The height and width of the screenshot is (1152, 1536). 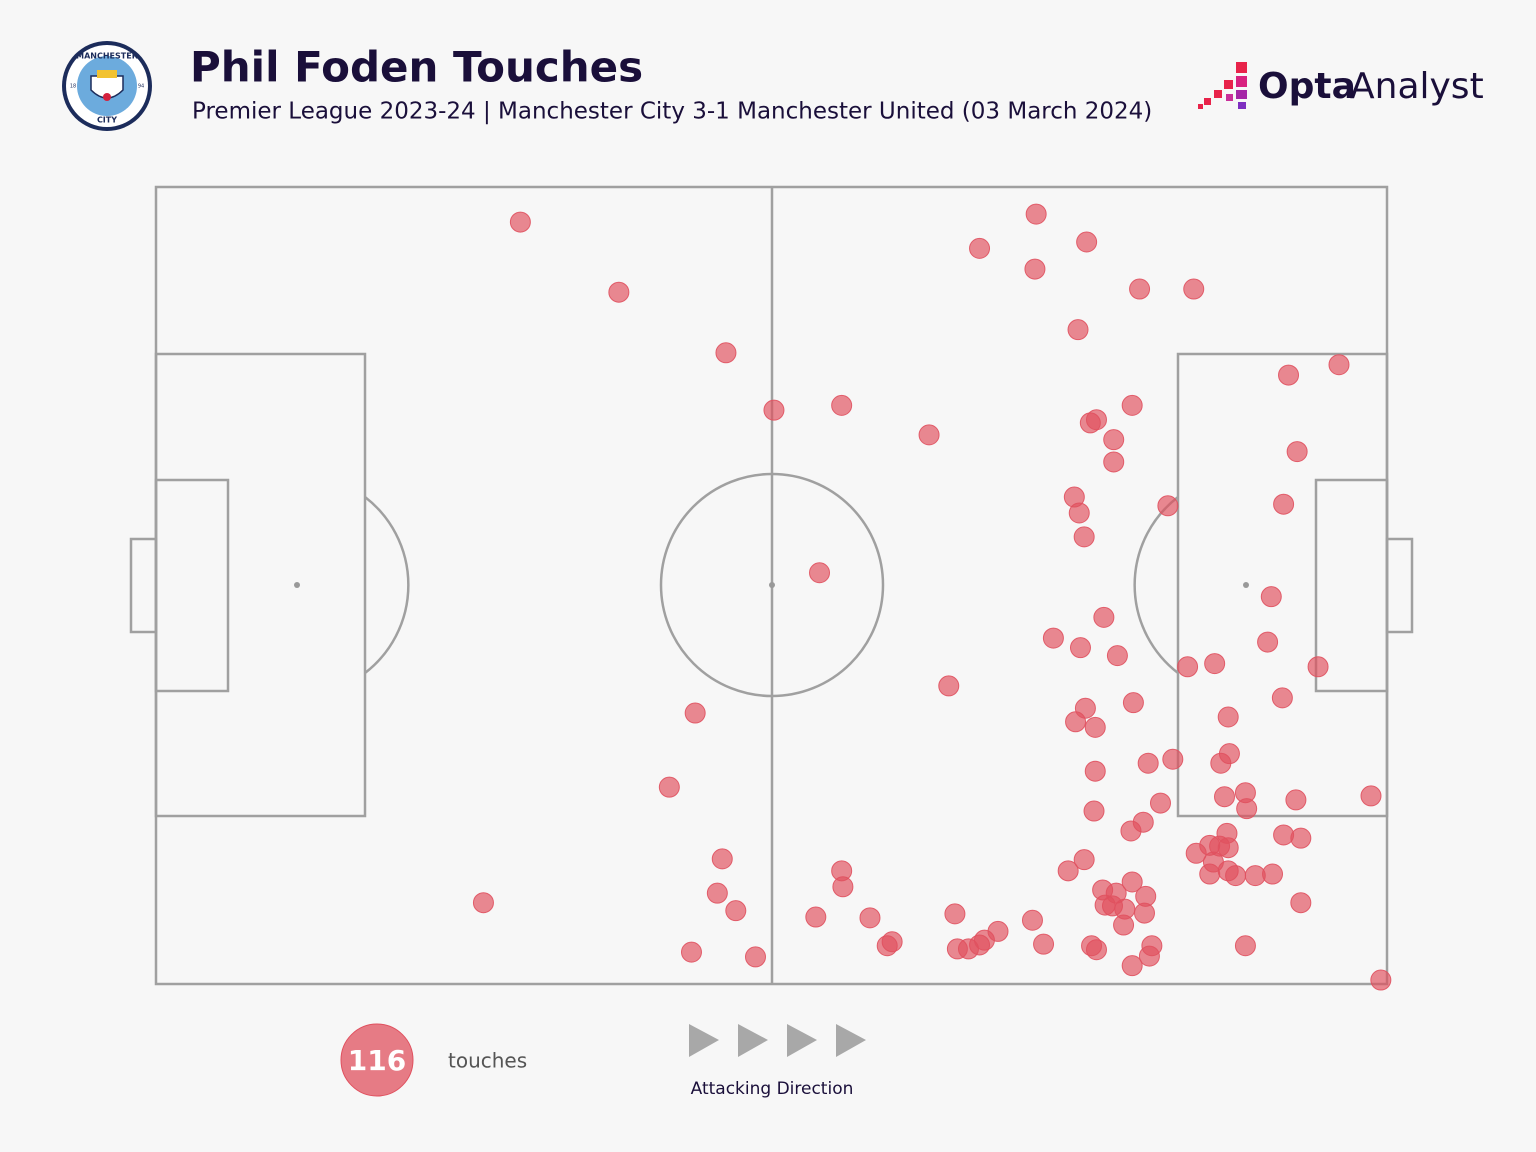 I want to click on count-bubble, so click(x=377, y=1060).